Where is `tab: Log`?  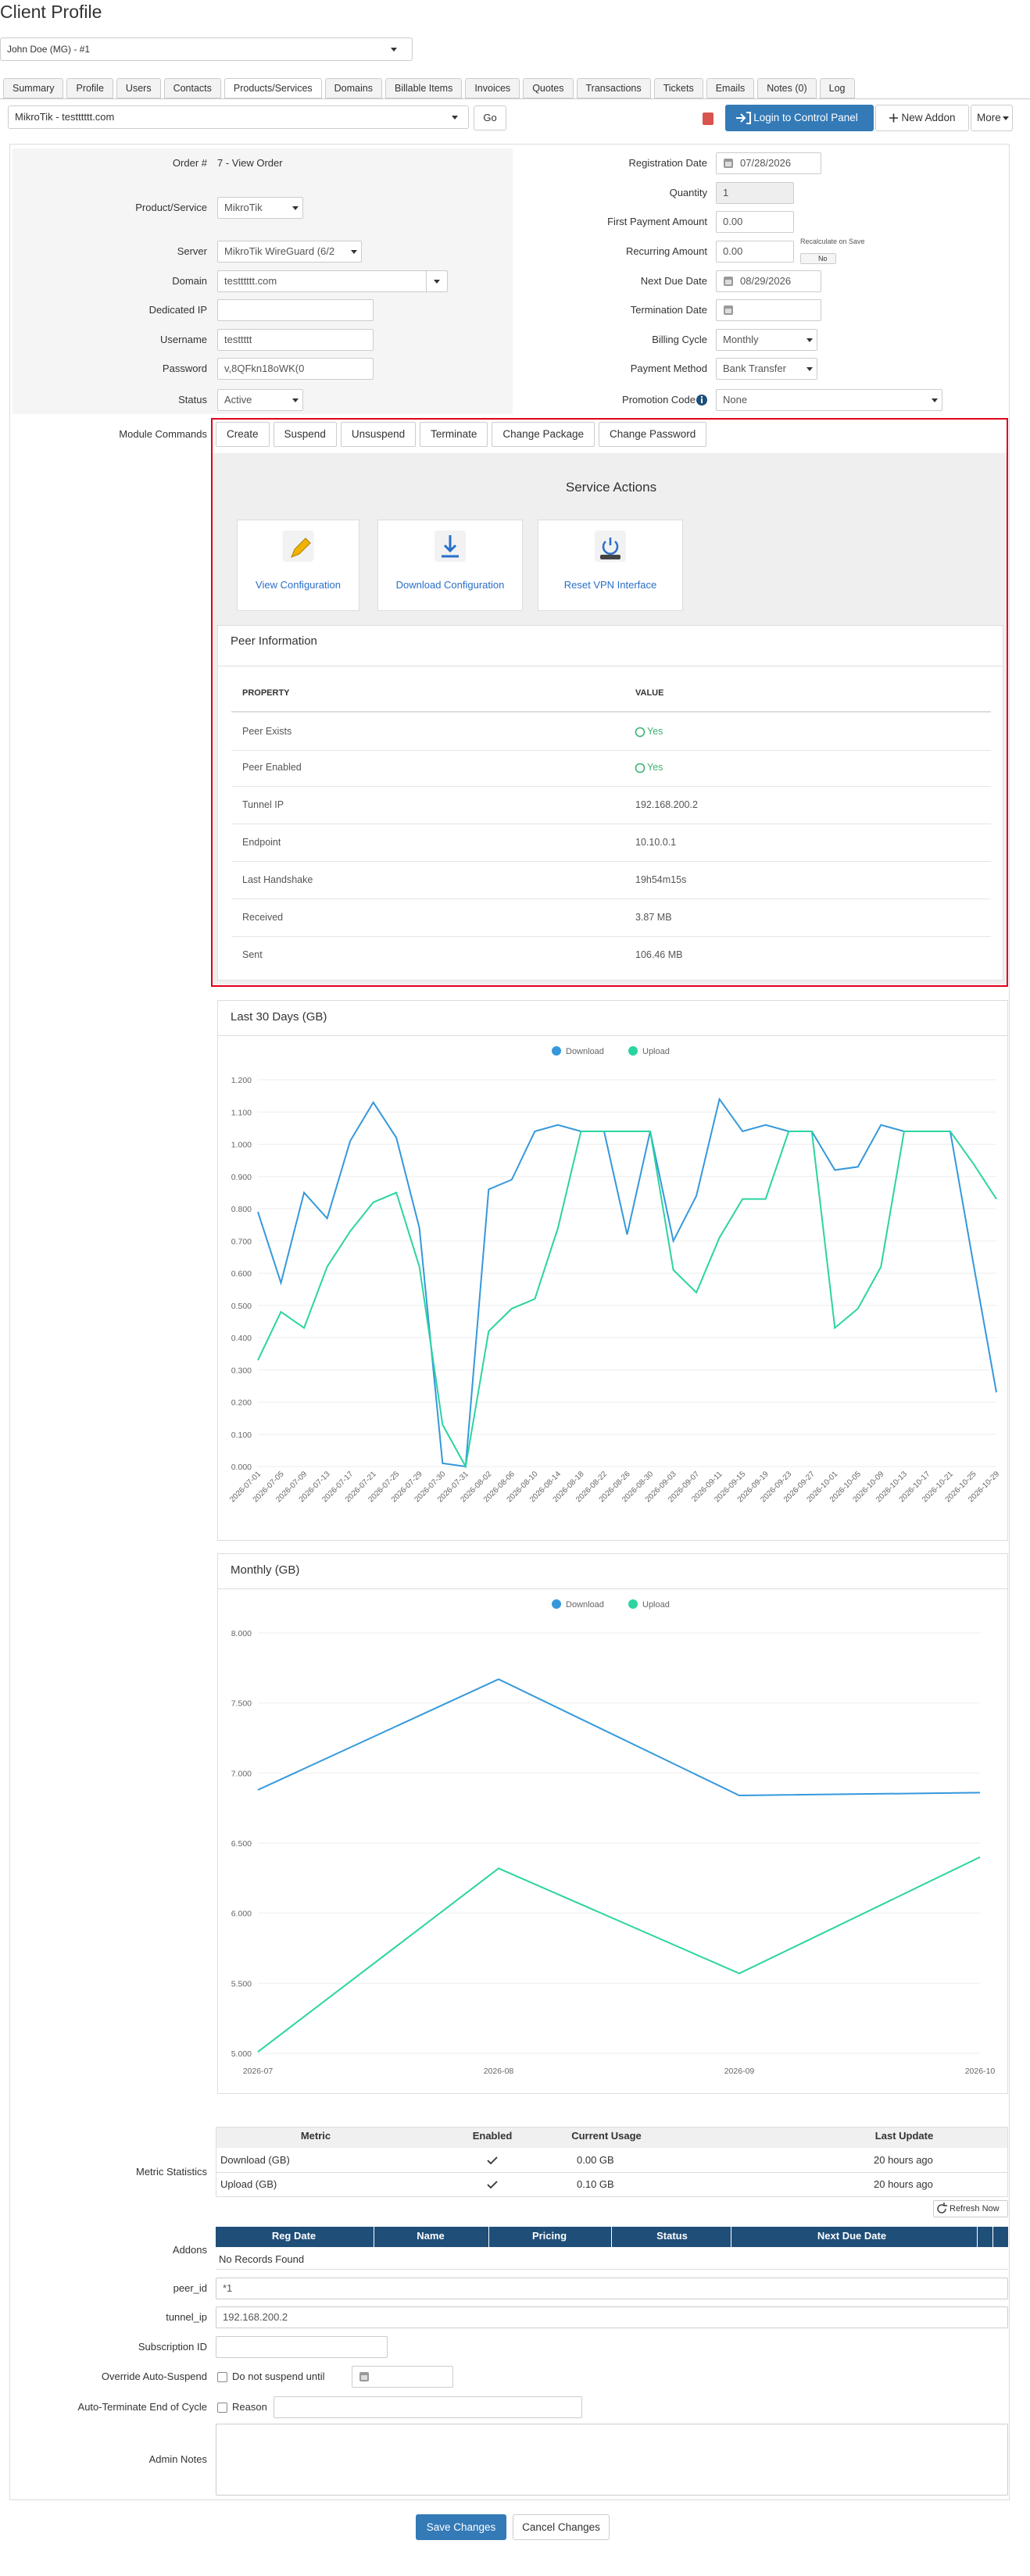 tab: Log is located at coordinates (837, 88).